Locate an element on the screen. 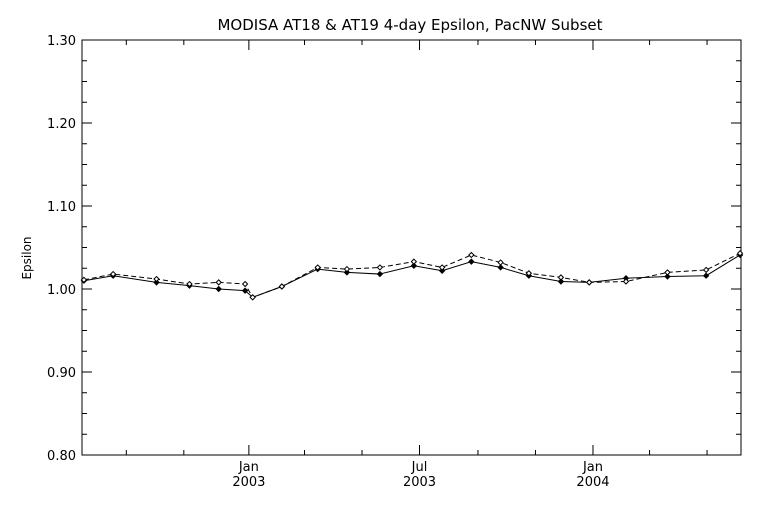  y-tick-label: 1.20 is located at coordinates (61, 124).